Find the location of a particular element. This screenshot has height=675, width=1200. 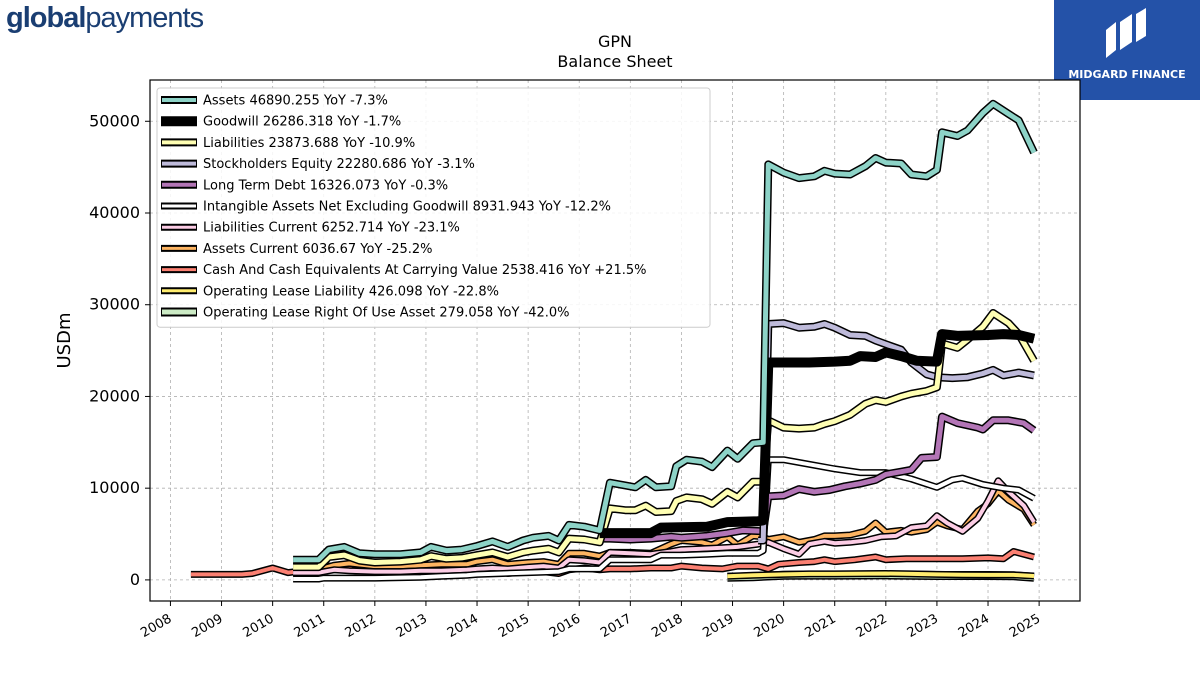

x-tick-label: 2022 is located at coordinates (872, 626).